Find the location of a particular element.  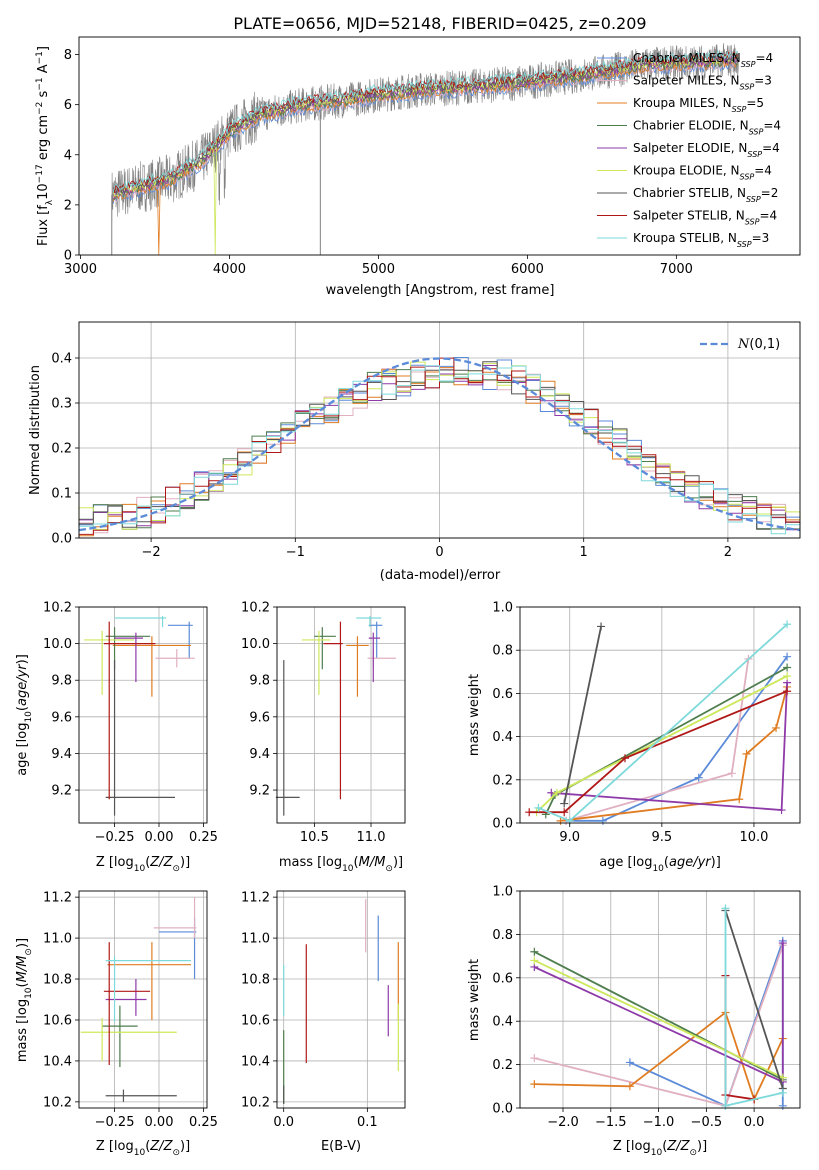

legend-label-part: Chabrier MILES, N is located at coordinates (687, 58).